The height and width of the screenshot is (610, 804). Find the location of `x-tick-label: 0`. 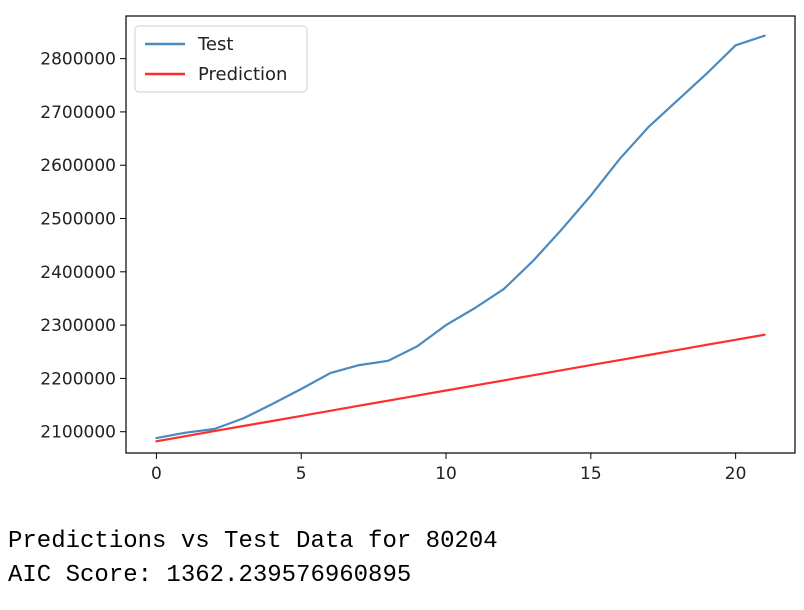

x-tick-label: 0 is located at coordinates (156, 474).